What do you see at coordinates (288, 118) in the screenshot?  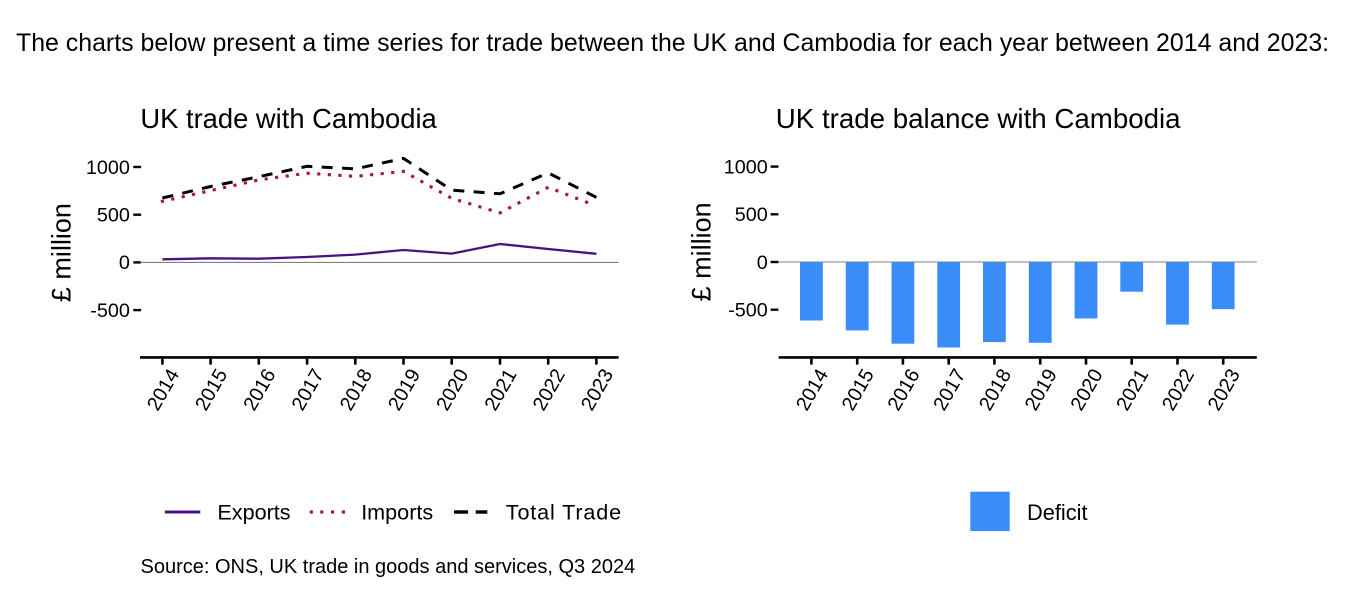 I see `svg-text: UK trade with Cambodia` at bounding box center [288, 118].